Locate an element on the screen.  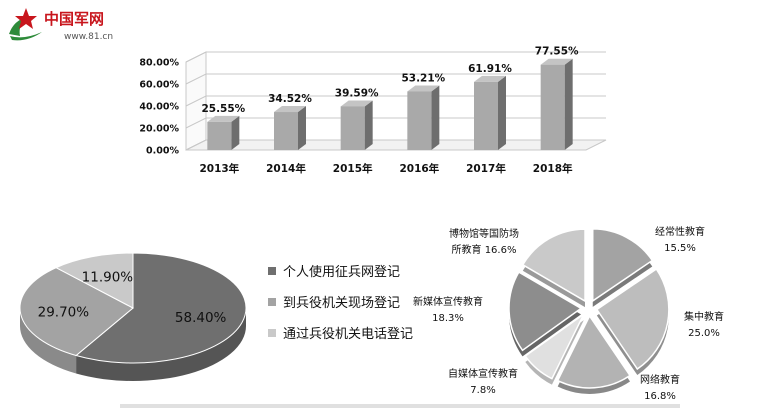
bar-data-label: 61.91% is located at coordinates (490, 69).